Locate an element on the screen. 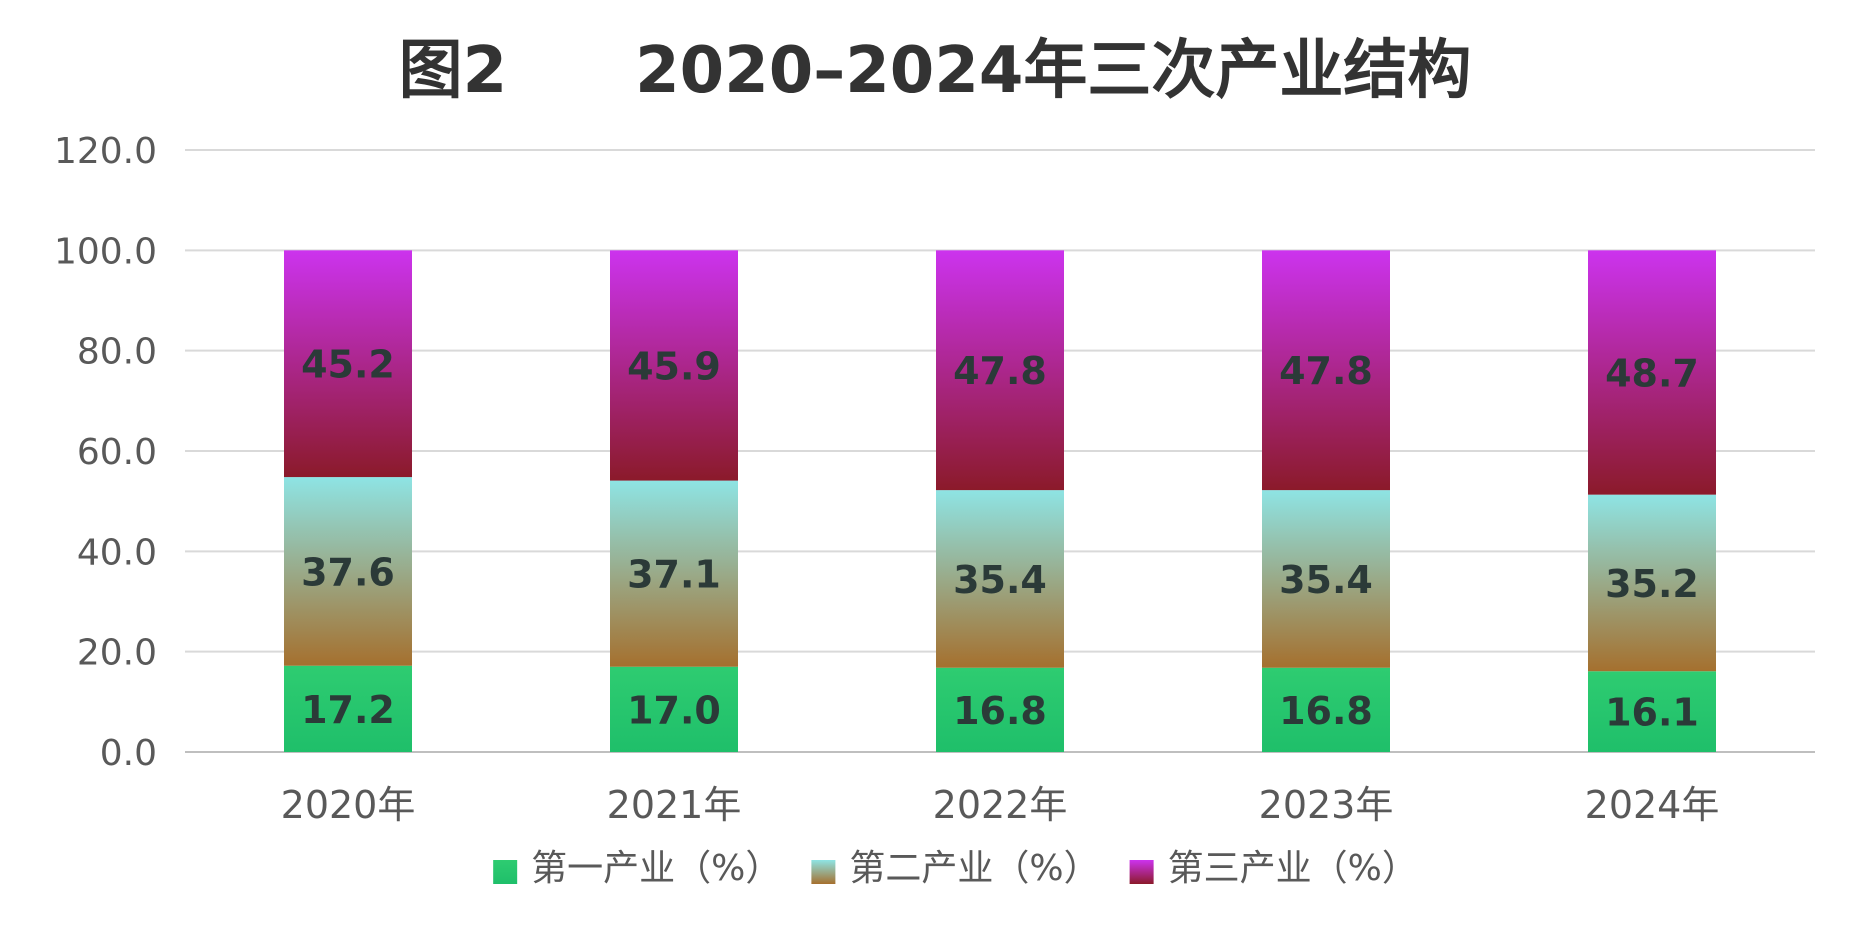 This screenshot has width=1871, height=931. chart-title: 图2 2020–2024年三次产业结构 is located at coordinates (935, 71).